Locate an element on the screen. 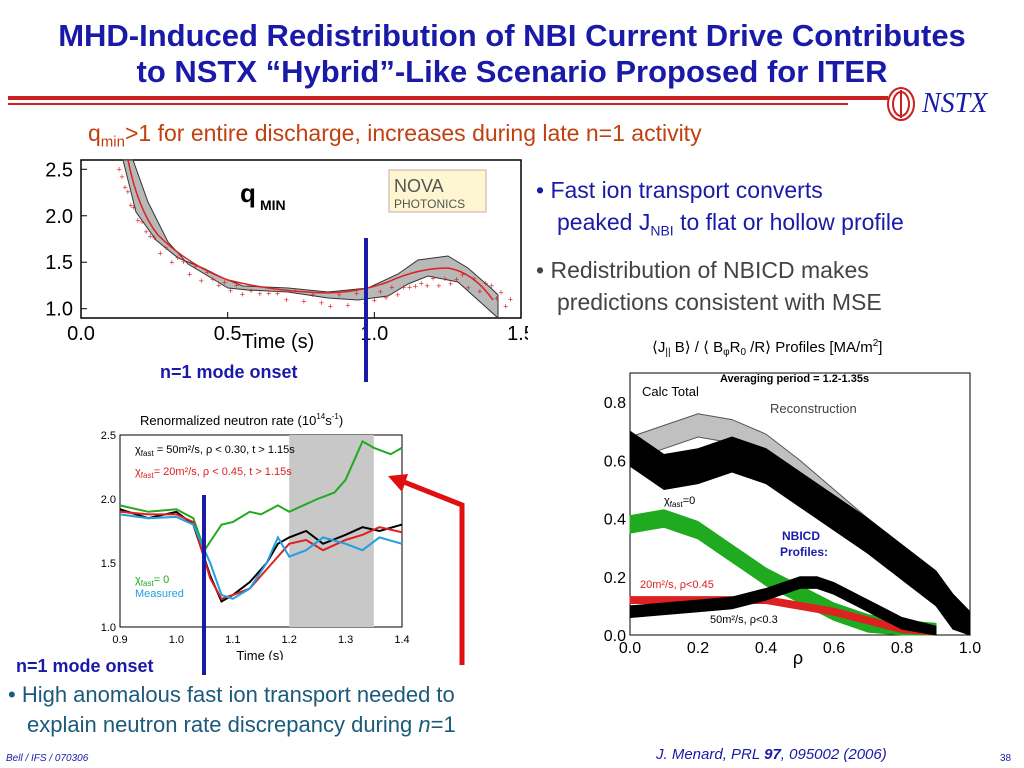 Image resolution: width=1024 pixels, height=768 pixels. label-chi50-top: 50m²/s, ρ<0.3 is located at coordinates (716, 468).